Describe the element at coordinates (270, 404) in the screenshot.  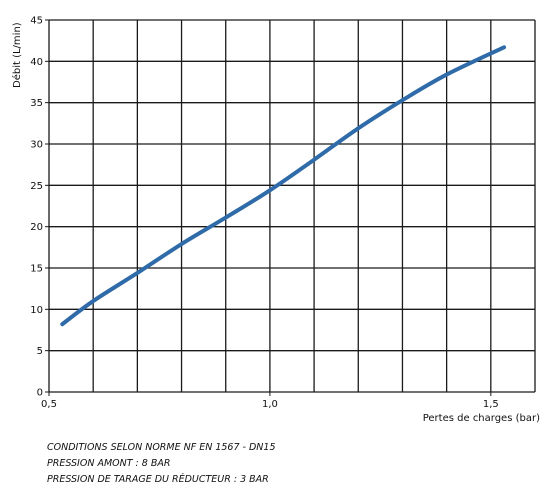
I see `x-tick-label: 1,0` at that location.